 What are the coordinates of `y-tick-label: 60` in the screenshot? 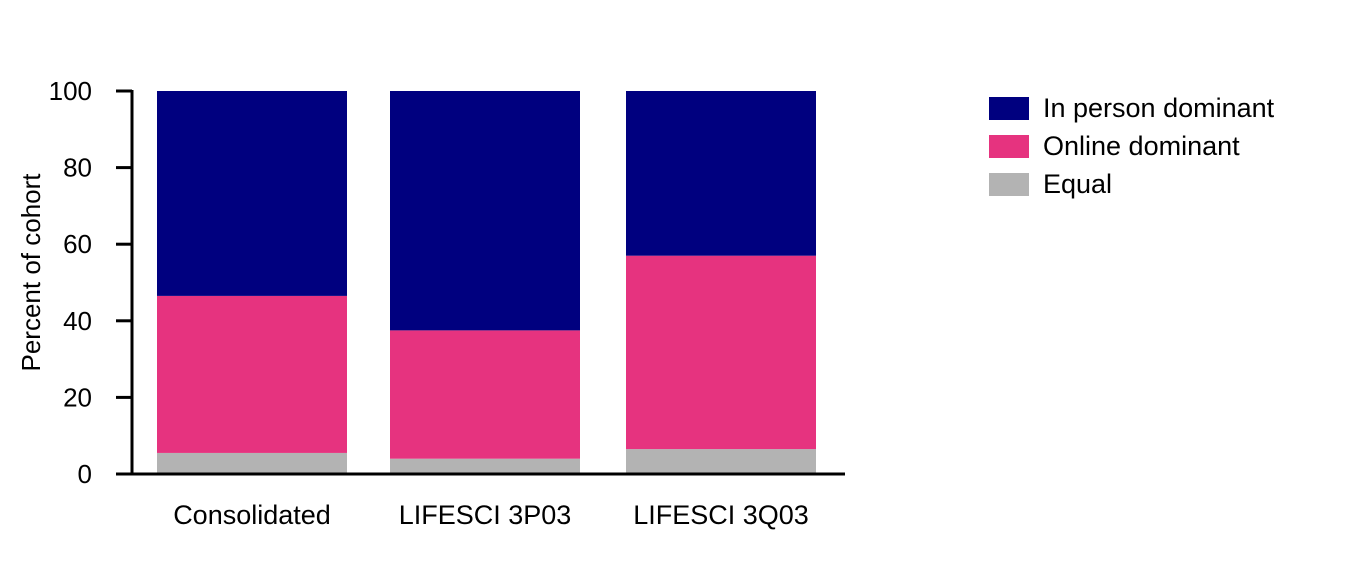 It's located at (77, 244).